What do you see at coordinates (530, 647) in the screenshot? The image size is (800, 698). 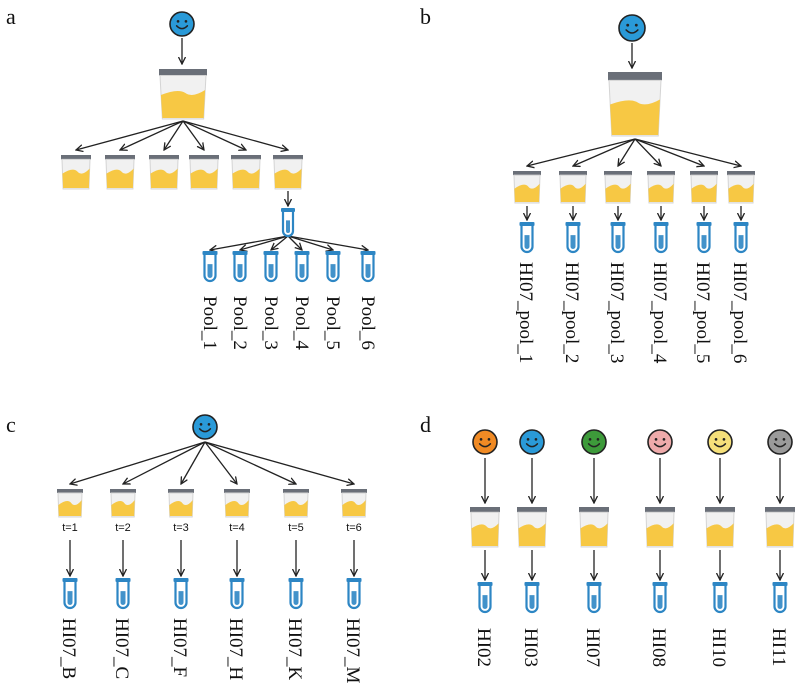 I see `sample-label: HI03` at bounding box center [530, 647].